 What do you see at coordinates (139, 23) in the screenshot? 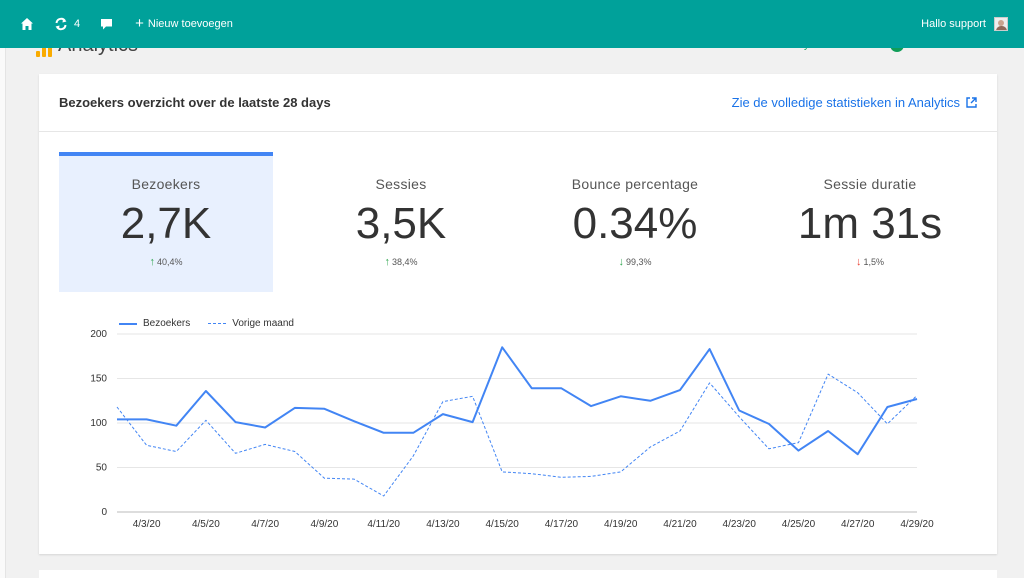
I see `plus-icon: +` at bounding box center [139, 23].